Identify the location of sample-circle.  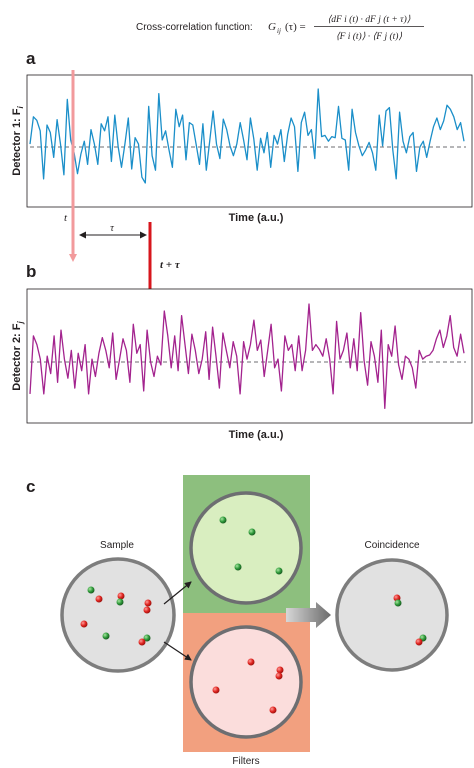
(118, 615).